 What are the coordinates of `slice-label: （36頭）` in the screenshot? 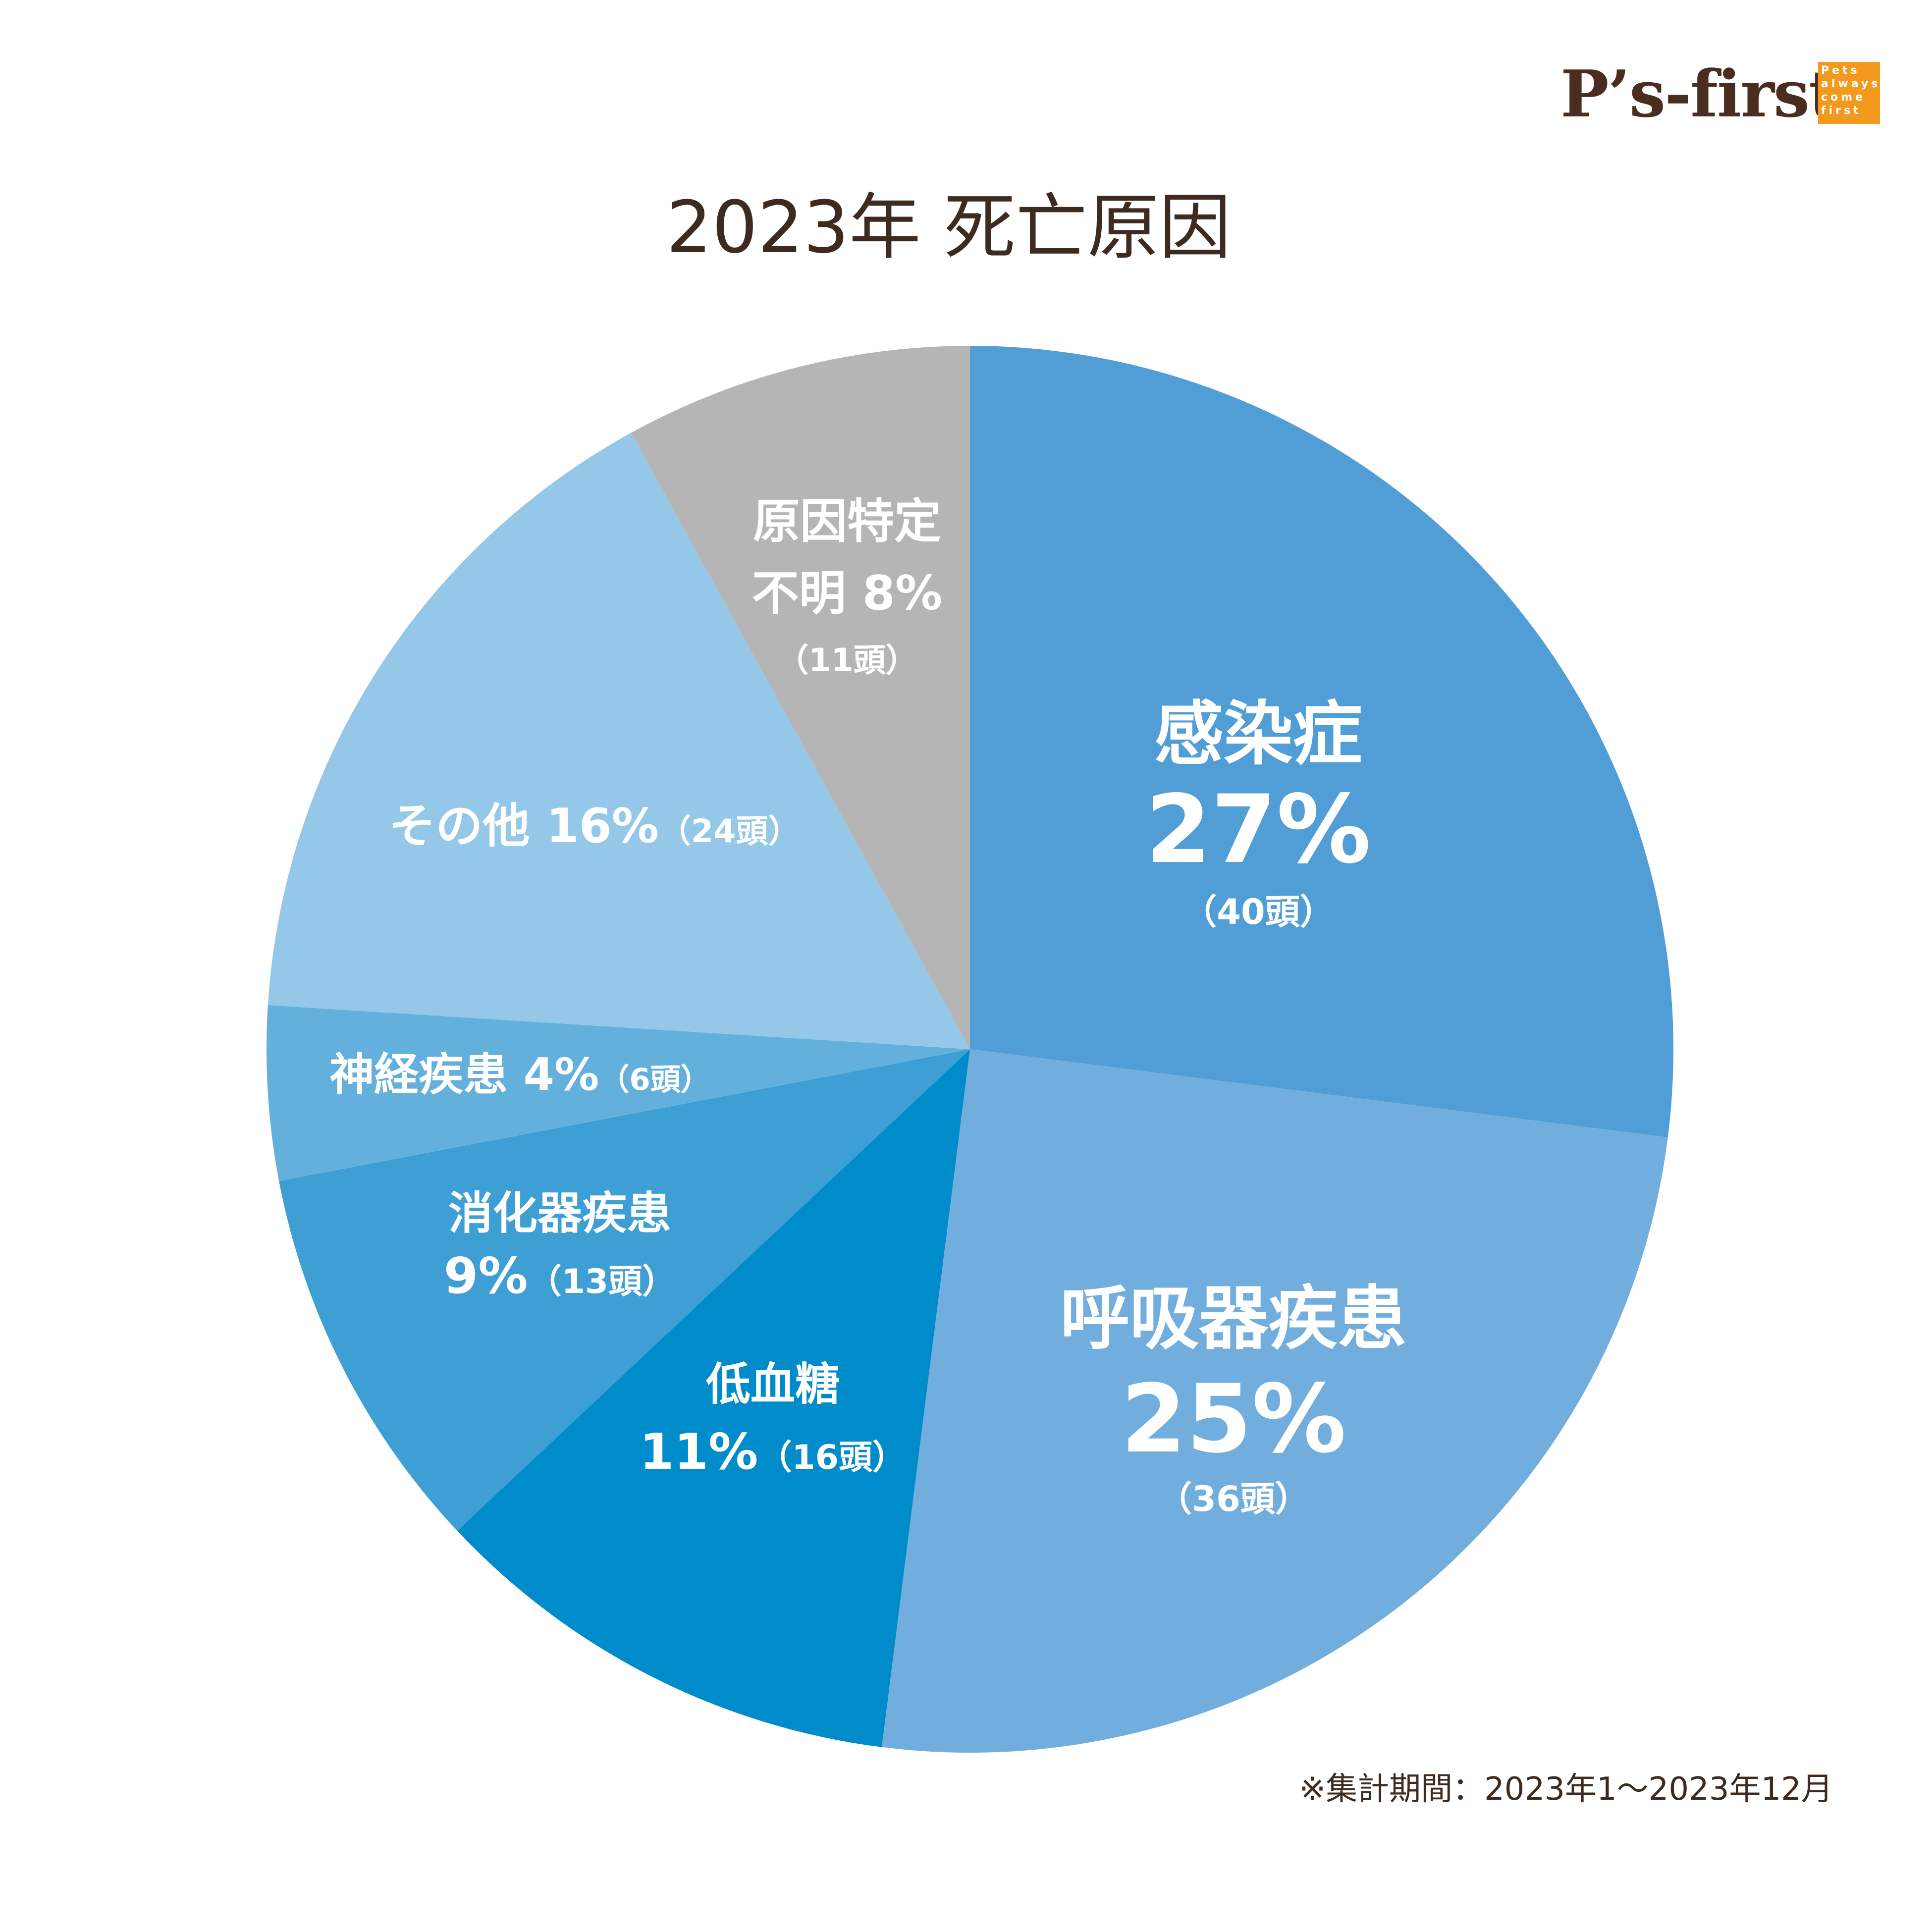 It's located at (1233, 1499).